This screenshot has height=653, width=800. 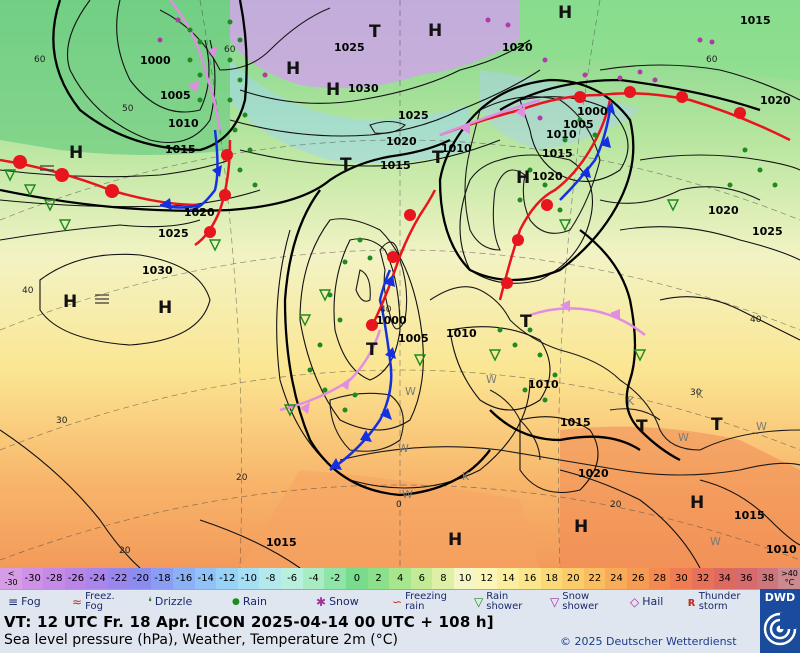 I want to click on isobar-label: 1005, so click(x=413, y=338).